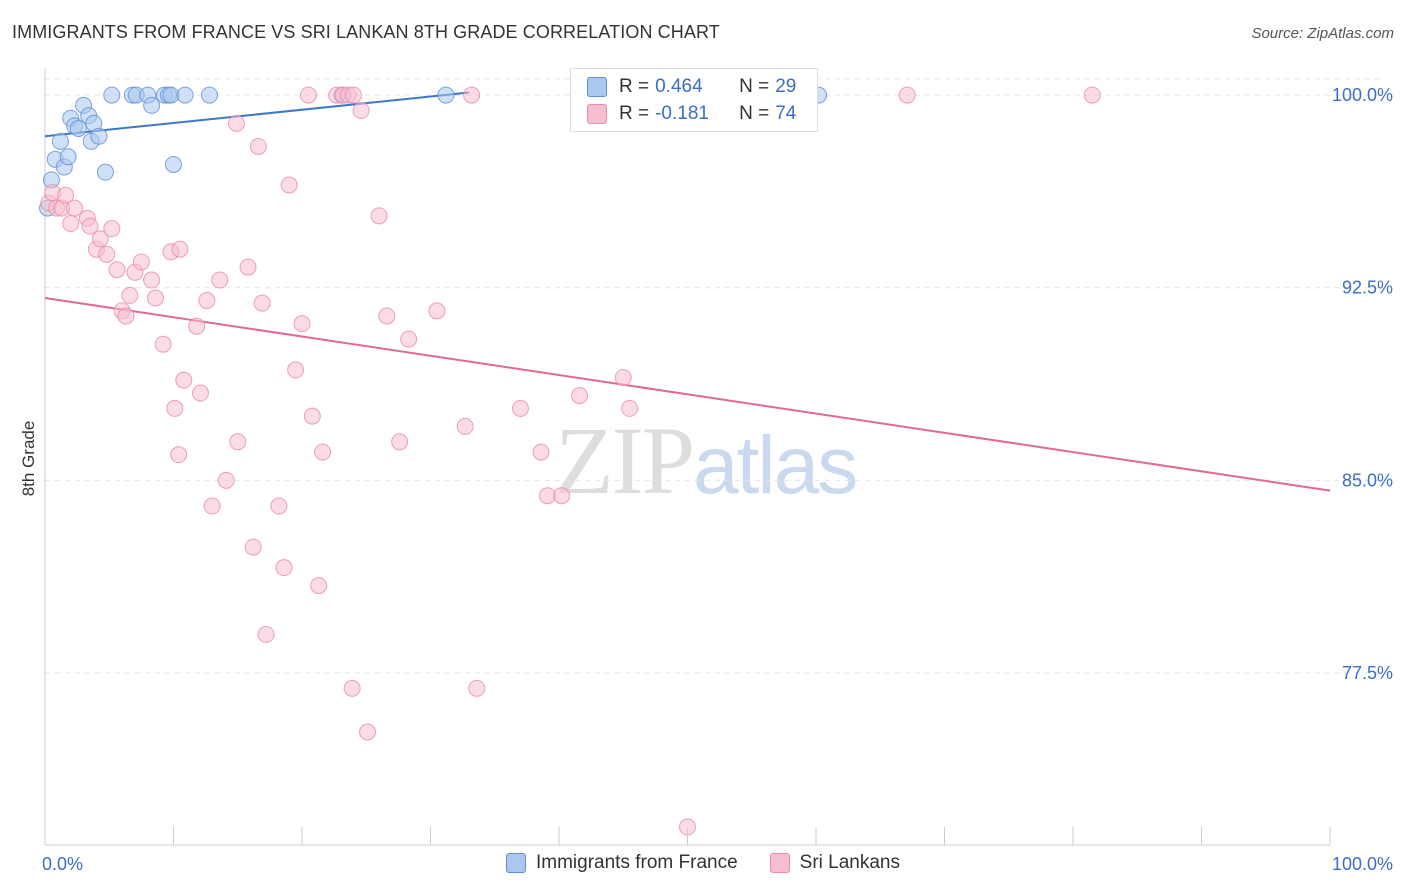 The image size is (1406, 892). I want to click on y-axis-title: 8th Grade, so click(28, 459).